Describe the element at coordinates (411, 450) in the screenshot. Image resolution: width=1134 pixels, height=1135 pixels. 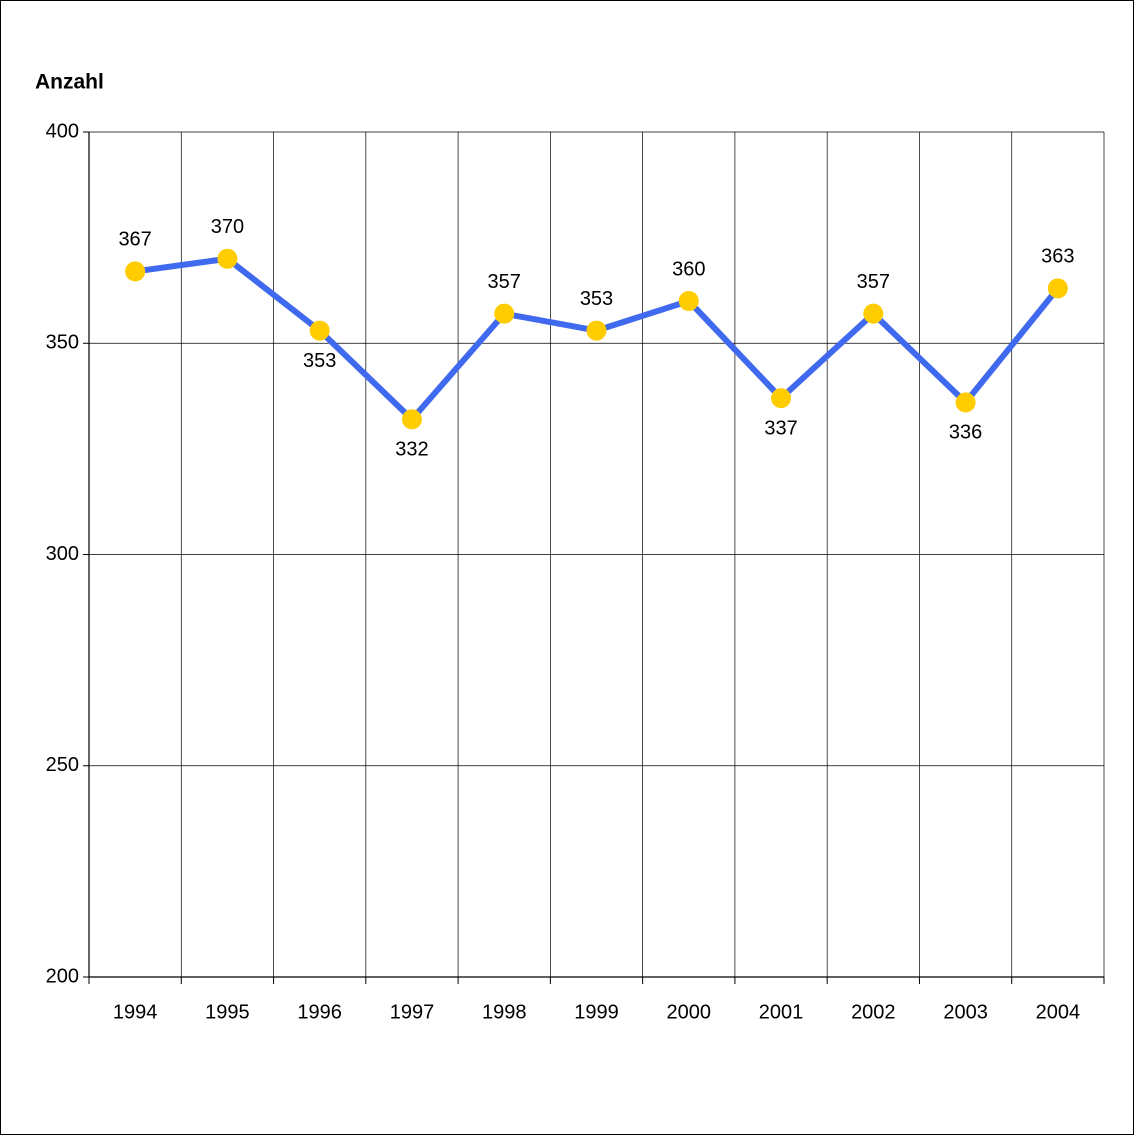
I see `data-label: 332` at that location.